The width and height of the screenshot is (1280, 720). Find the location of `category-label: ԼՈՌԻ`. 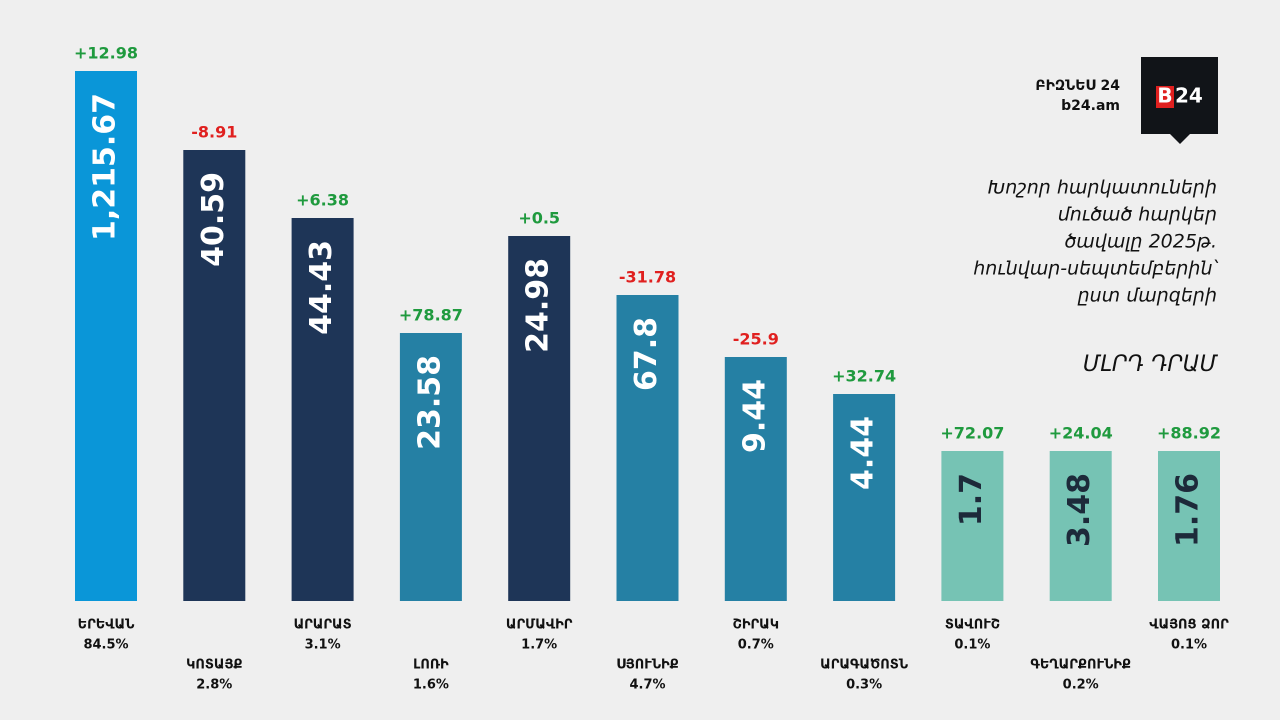

category-label: ԼՈՌԻ is located at coordinates (431, 665).